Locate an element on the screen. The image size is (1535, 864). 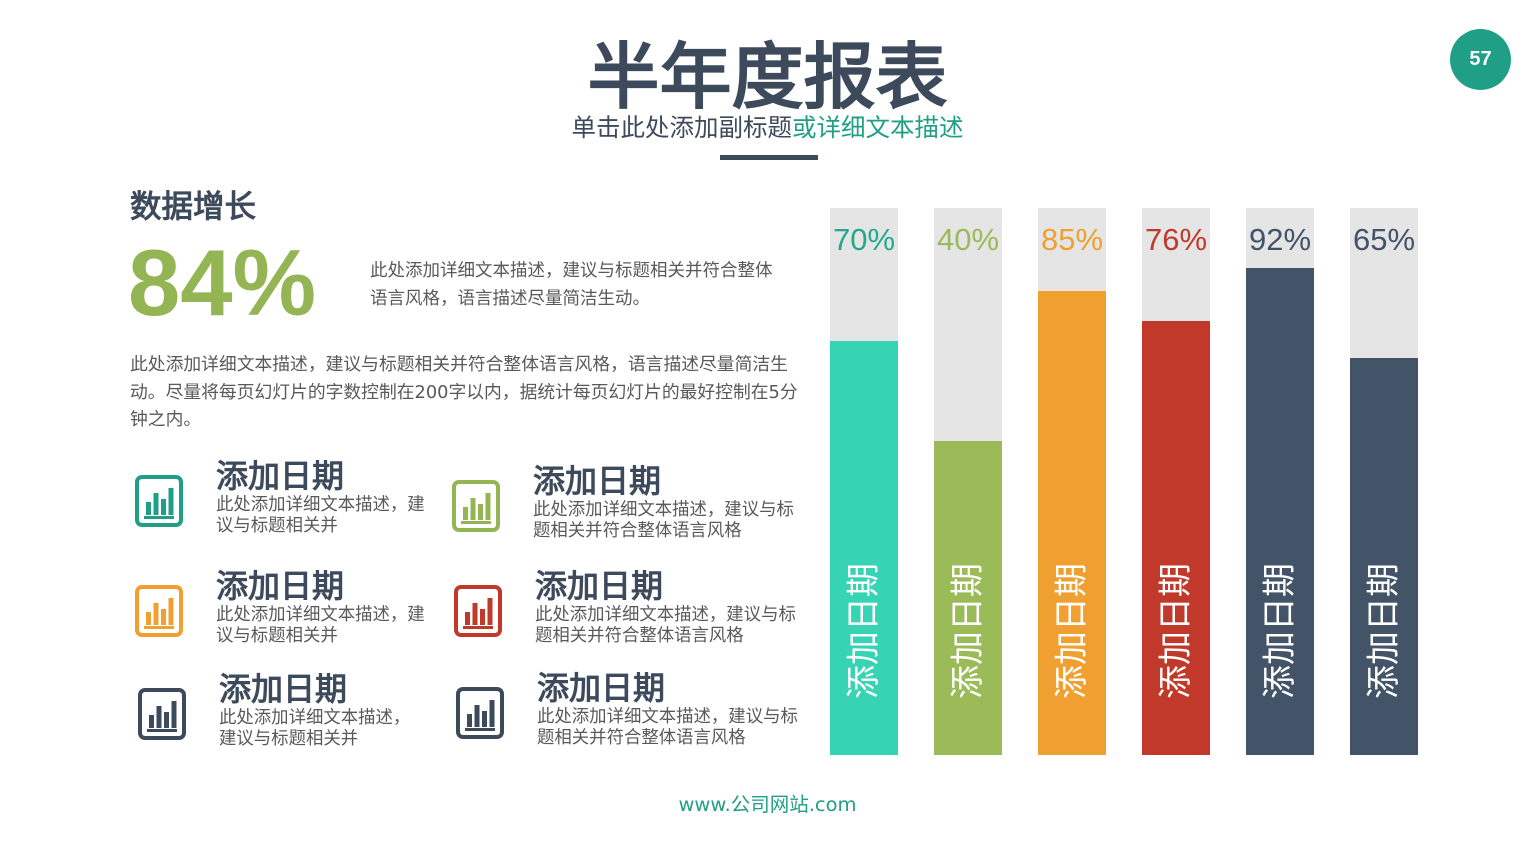
bar-4-category-label: 添加日期 is located at coordinates (1176, 631).